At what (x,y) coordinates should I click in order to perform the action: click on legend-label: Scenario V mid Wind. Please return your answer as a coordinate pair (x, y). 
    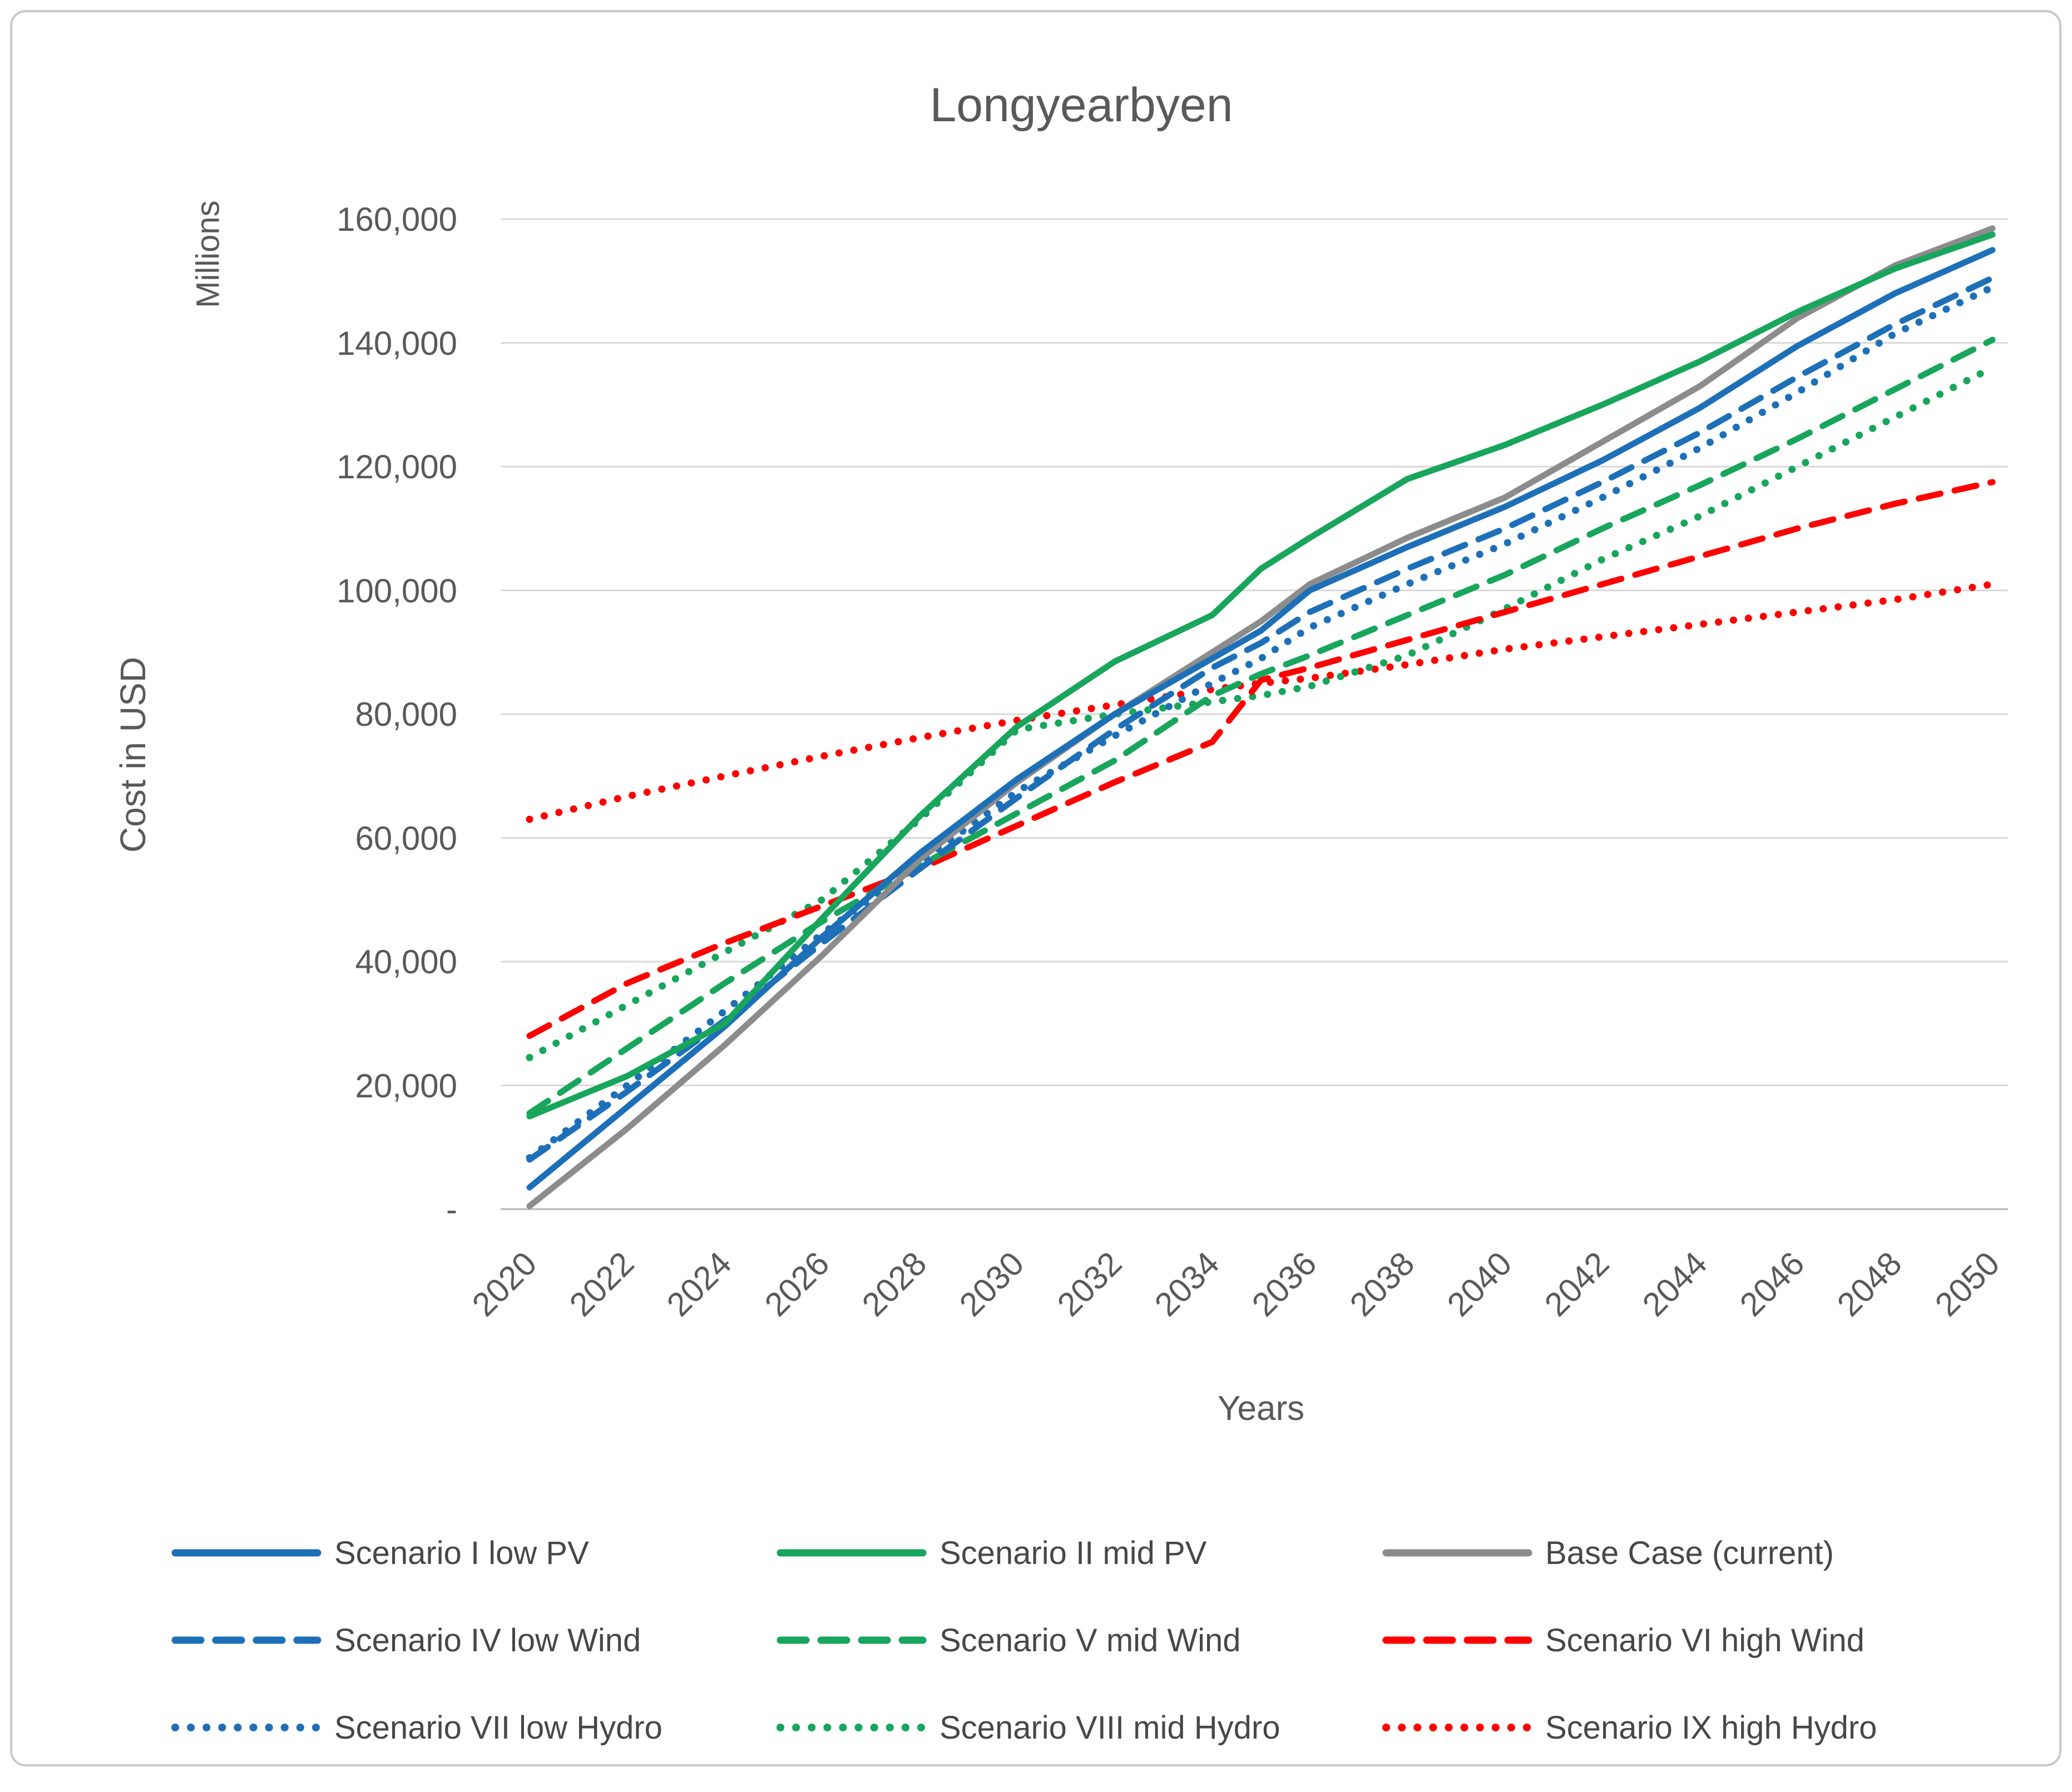
    Looking at the image, I should click on (1090, 1640).